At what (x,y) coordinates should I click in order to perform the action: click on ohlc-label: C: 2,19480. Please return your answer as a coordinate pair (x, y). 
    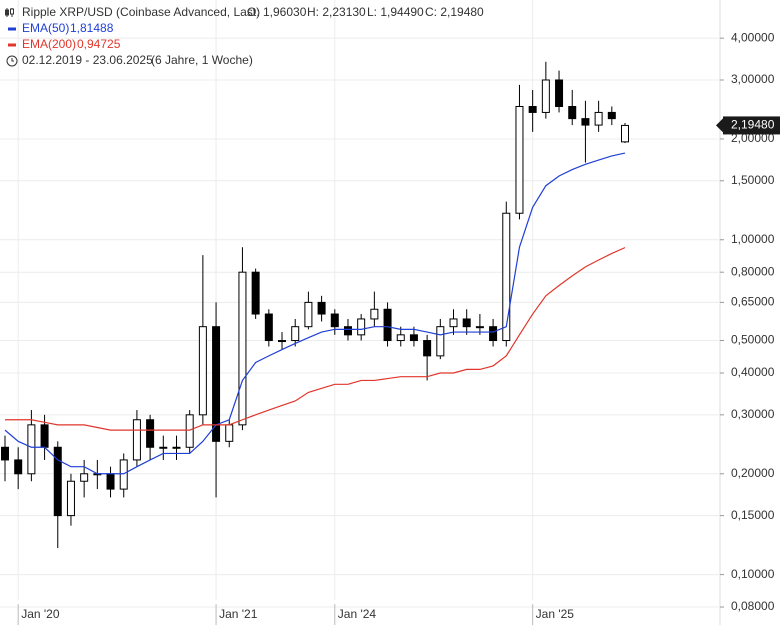
    Looking at the image, I should click on (454, 12).